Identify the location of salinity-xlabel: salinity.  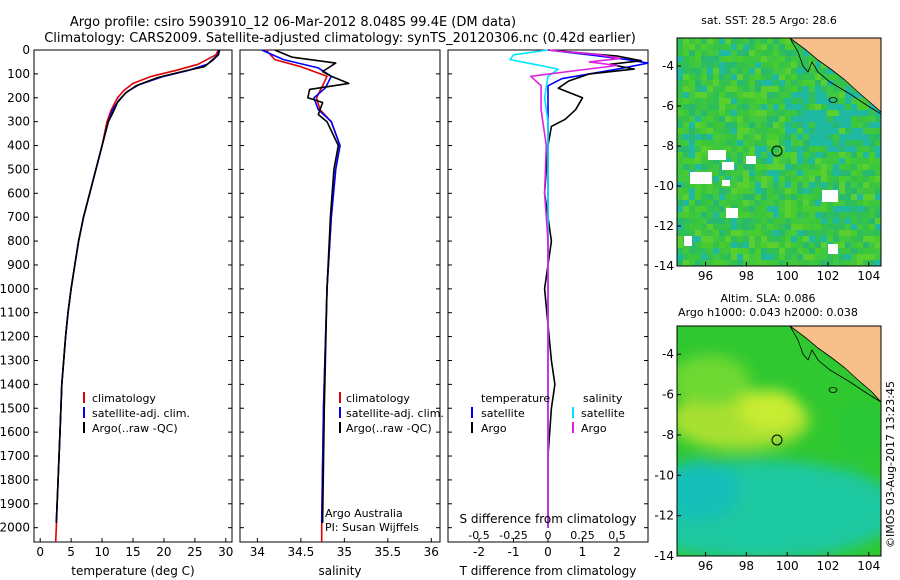
(339, 571).